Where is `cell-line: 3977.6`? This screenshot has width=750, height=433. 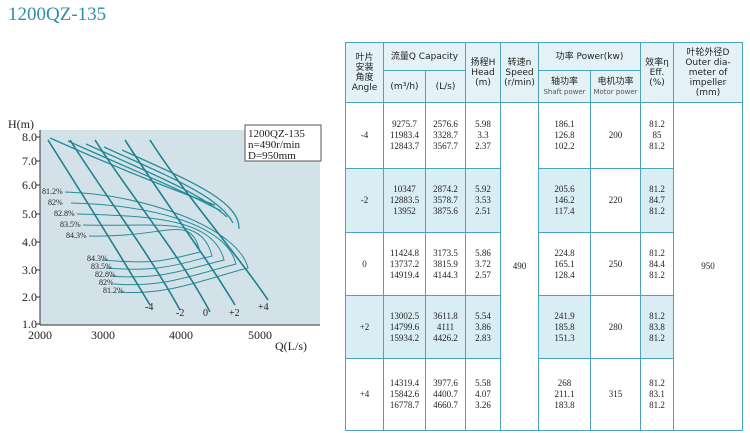
cell-line: 3977.6 is located at coordinates (445, 383).